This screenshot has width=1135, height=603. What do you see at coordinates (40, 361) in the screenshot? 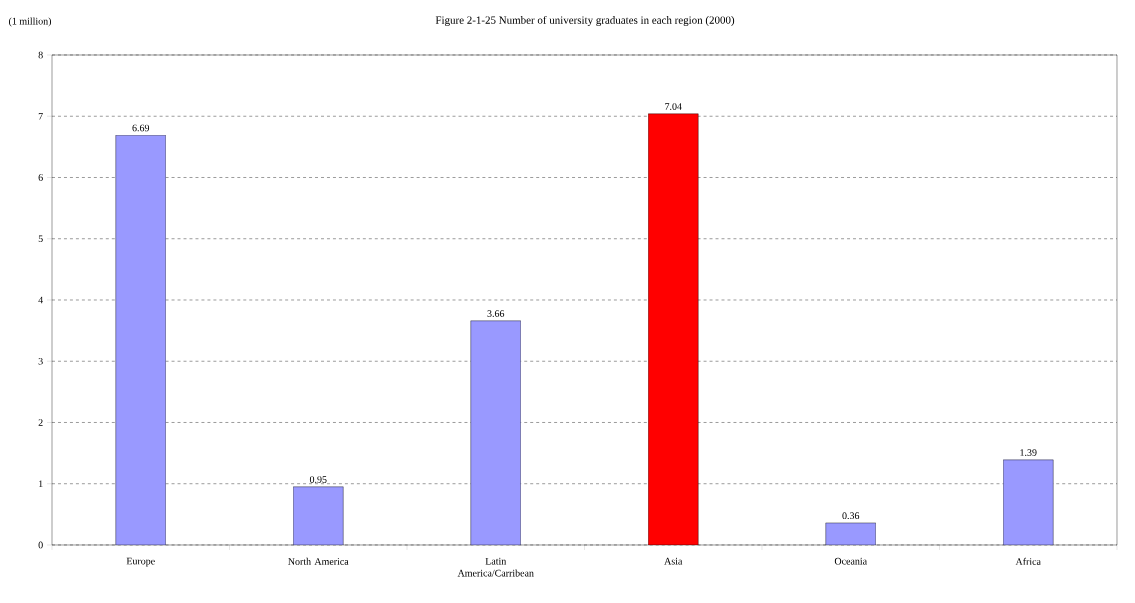
I see `y-tick-label: 3` at bounding box center [40, 361].